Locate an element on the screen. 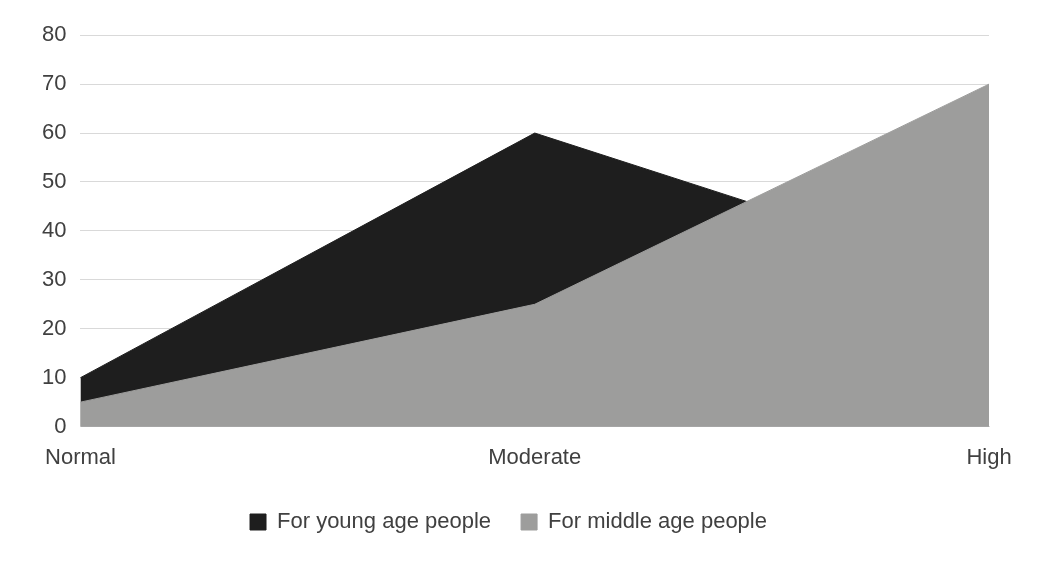 This screenshot has height=561, width=1042. y-tick-label: 50 is located at coordinates (54, 181).